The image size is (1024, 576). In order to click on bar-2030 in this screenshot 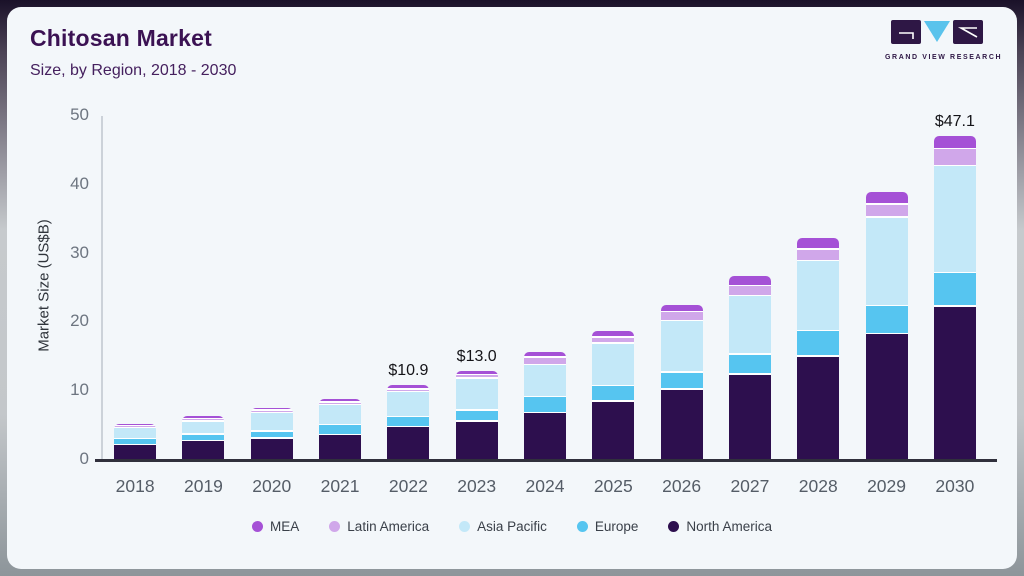, I will do `click(954, 297)`.